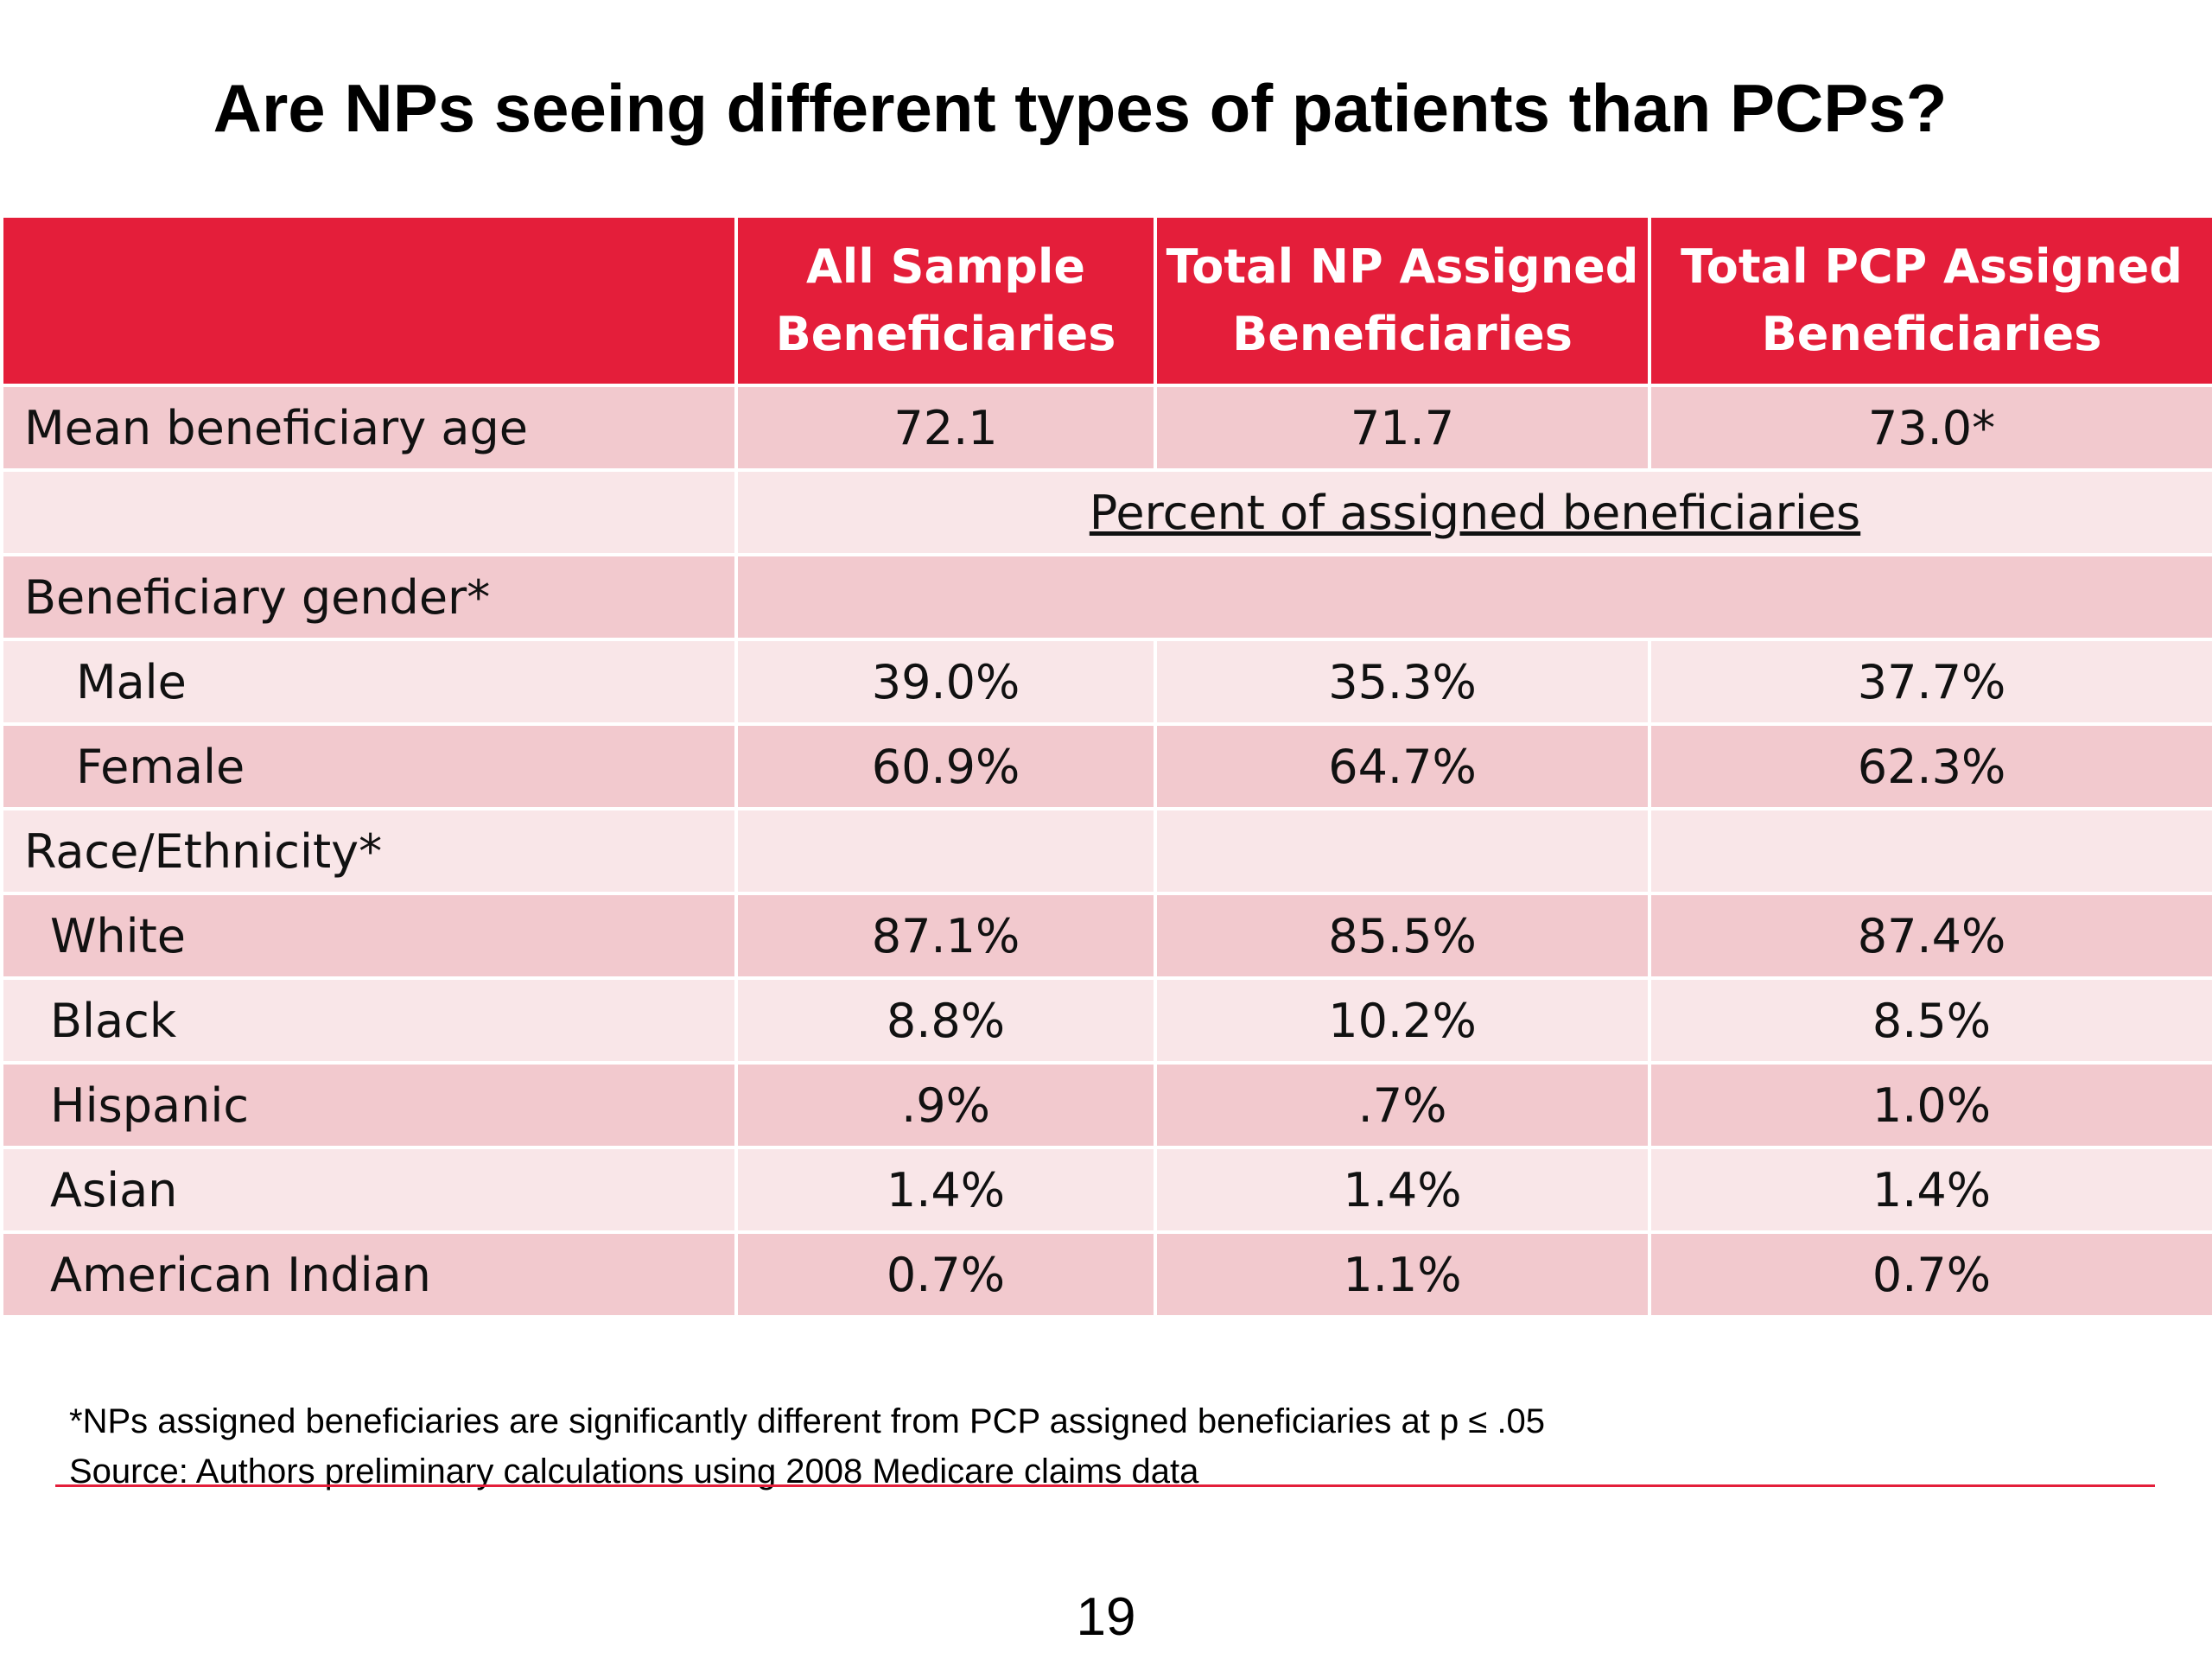 The image size is (2212, 1659). I want to click on table-row-gender-heading: Beneficiary gender*, so click(1106, 597).